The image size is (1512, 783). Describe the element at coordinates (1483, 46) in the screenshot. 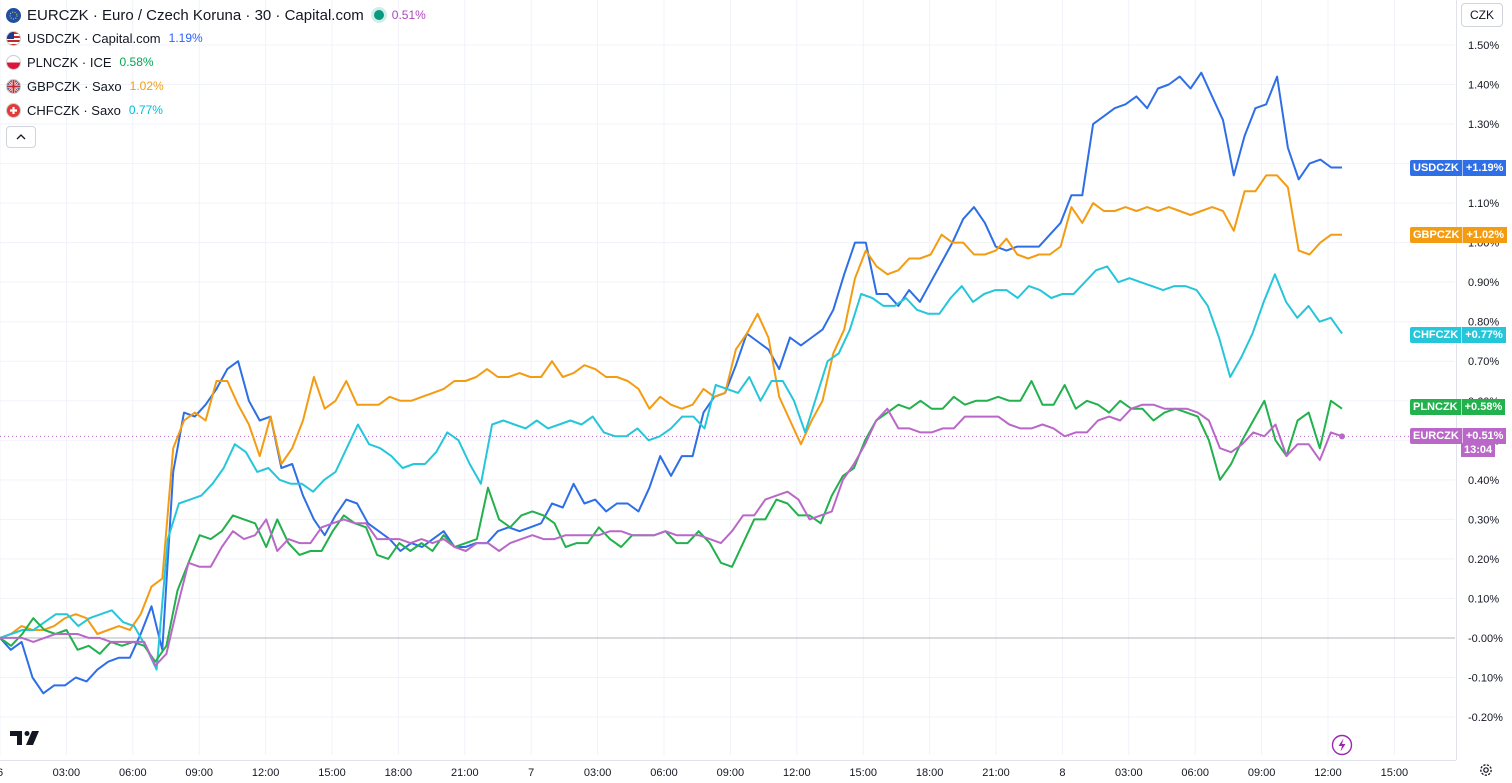

I see `y-tick-label: 1.50%` at that location.